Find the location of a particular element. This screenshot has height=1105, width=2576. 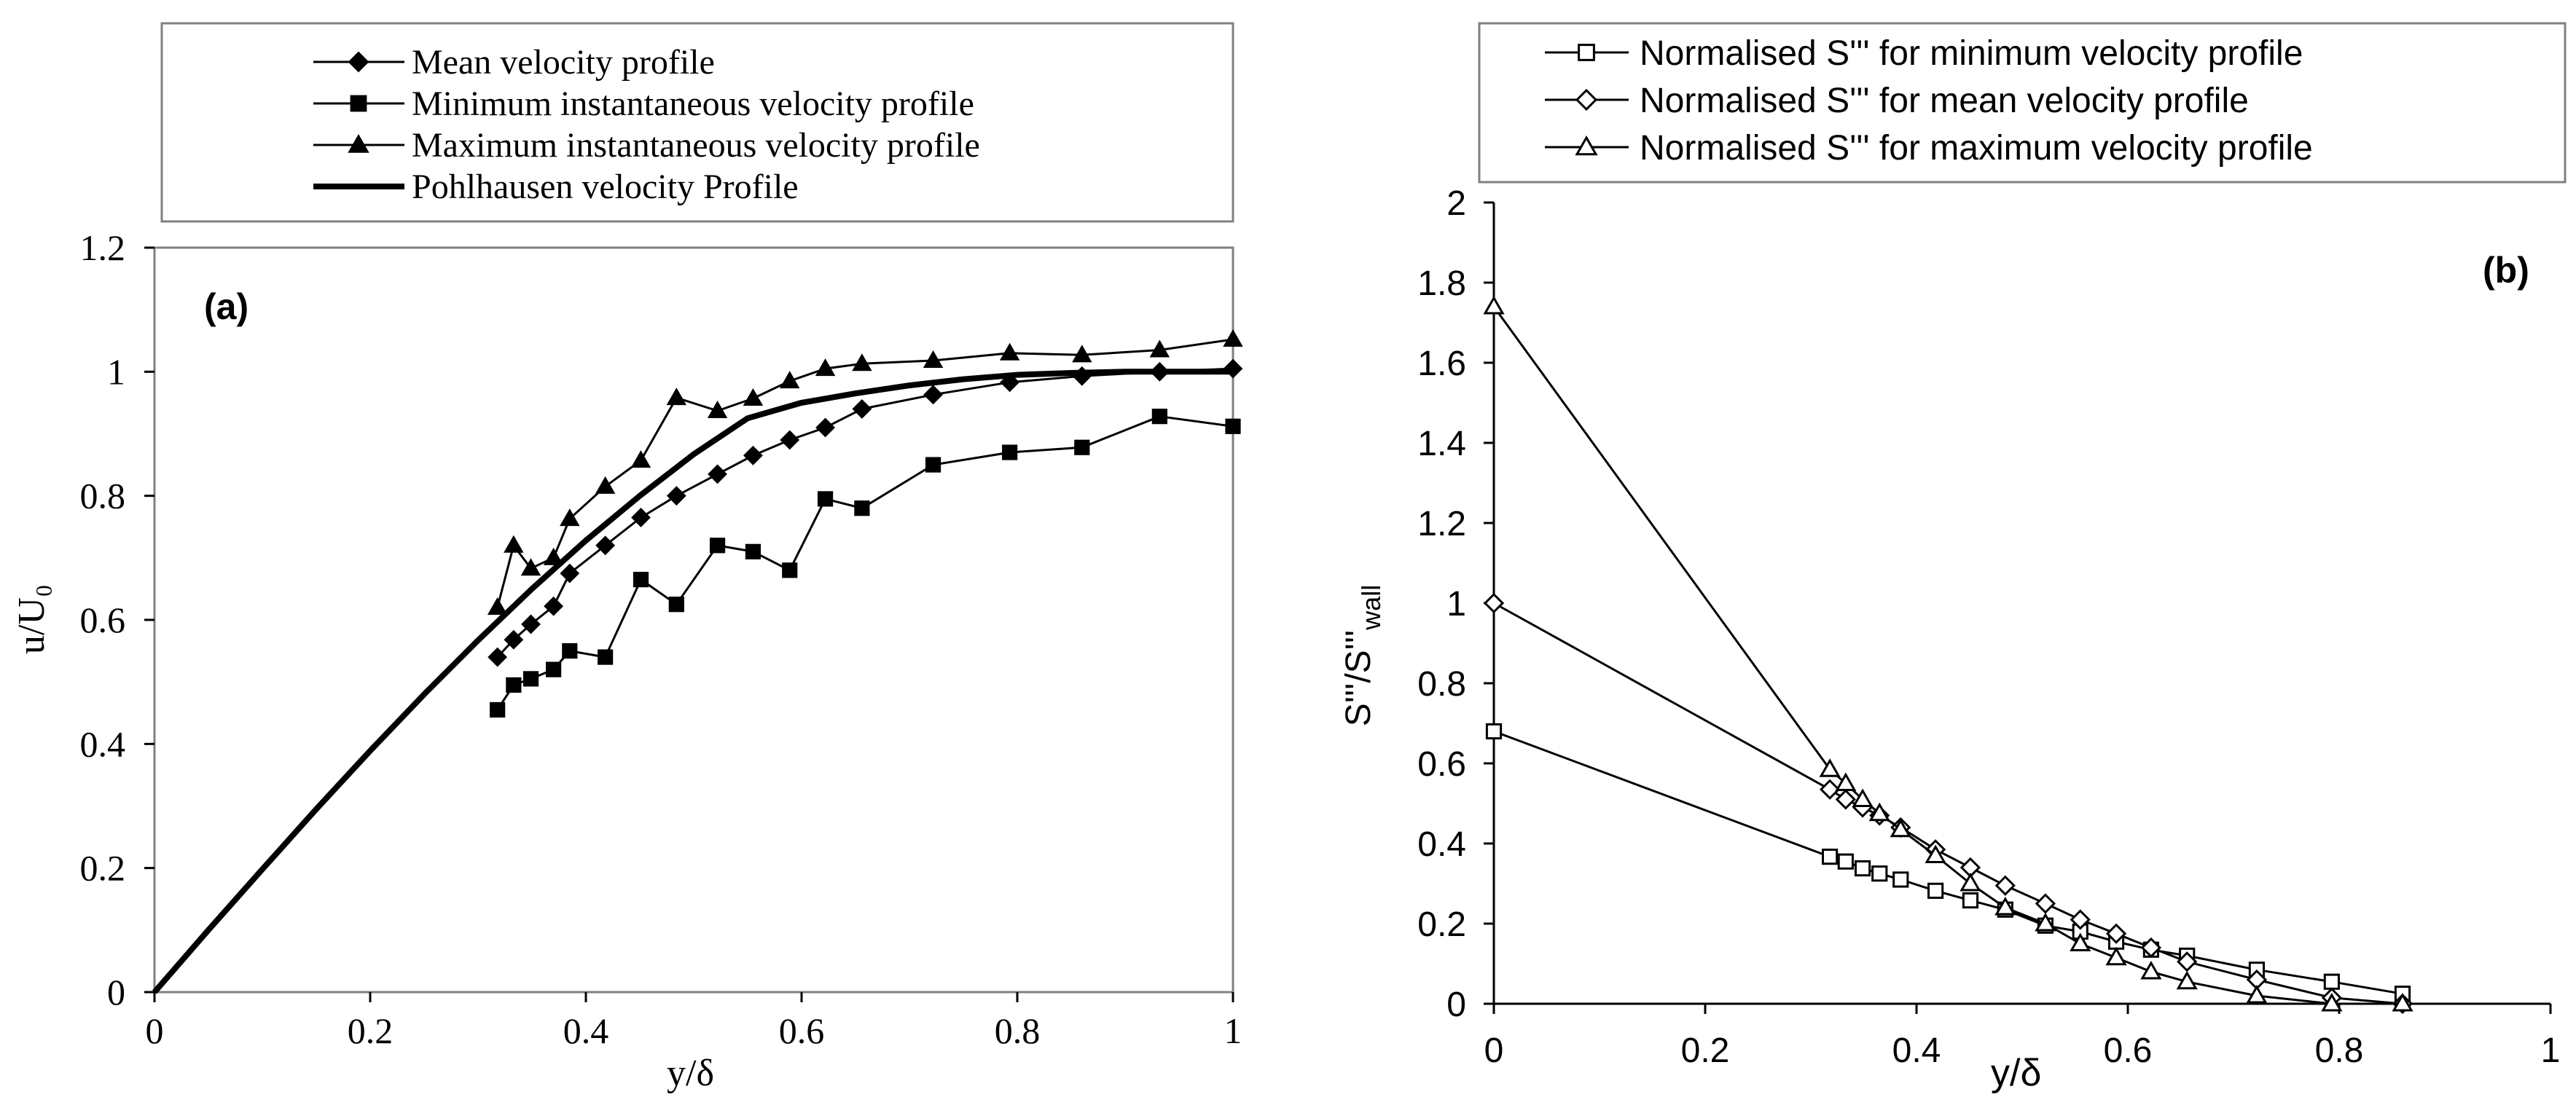

chart-b-y-tick-label: 0.4 is located at coordinates (1441, 844).